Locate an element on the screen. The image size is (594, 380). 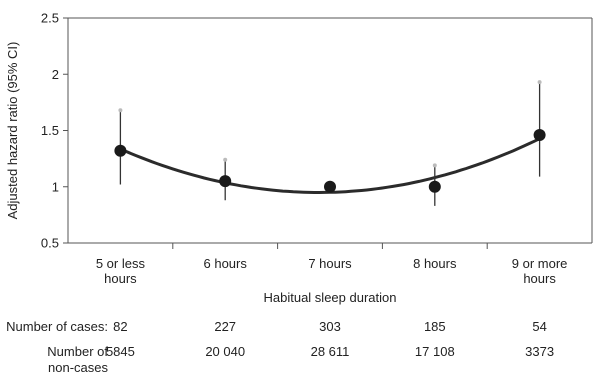
x-category-label: 9 or more is located at coordinates (540, 263).